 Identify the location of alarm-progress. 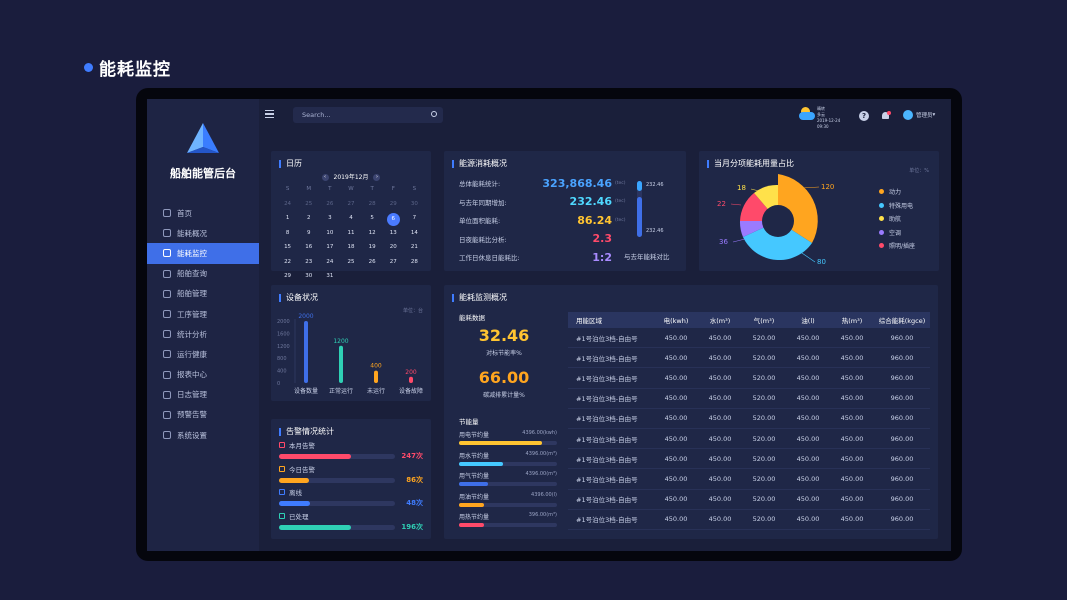
(337, 456).